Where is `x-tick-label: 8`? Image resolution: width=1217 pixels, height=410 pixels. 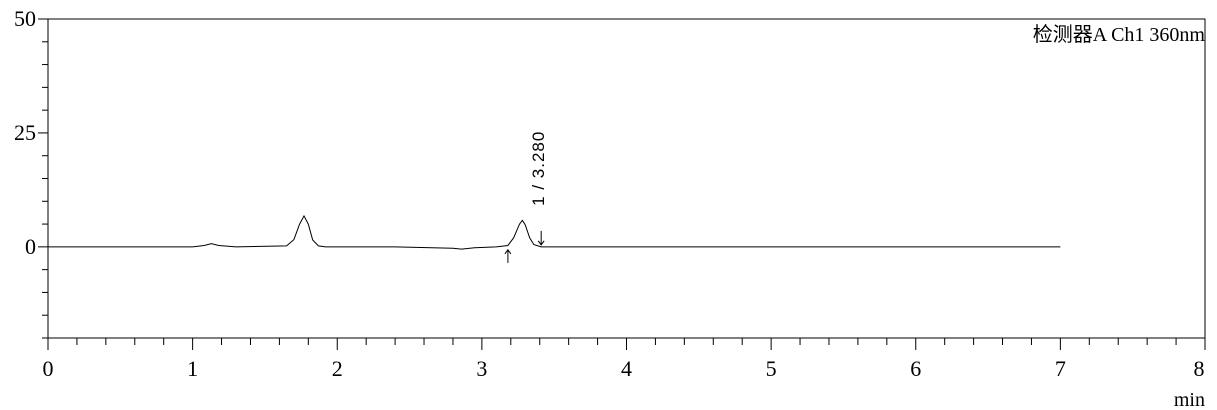 x-tick-label: 8 is located at coordinates (1199, 368).